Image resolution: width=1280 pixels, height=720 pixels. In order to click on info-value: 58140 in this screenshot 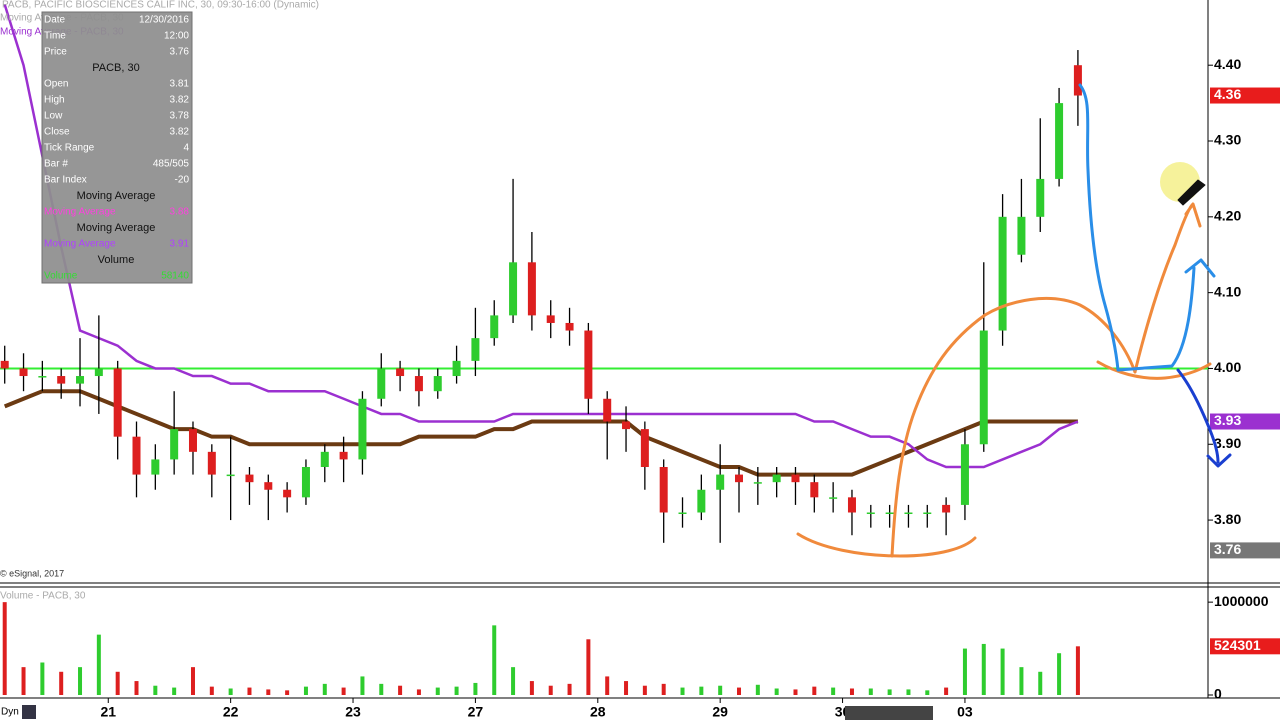, I will do `click(175, 276)`.